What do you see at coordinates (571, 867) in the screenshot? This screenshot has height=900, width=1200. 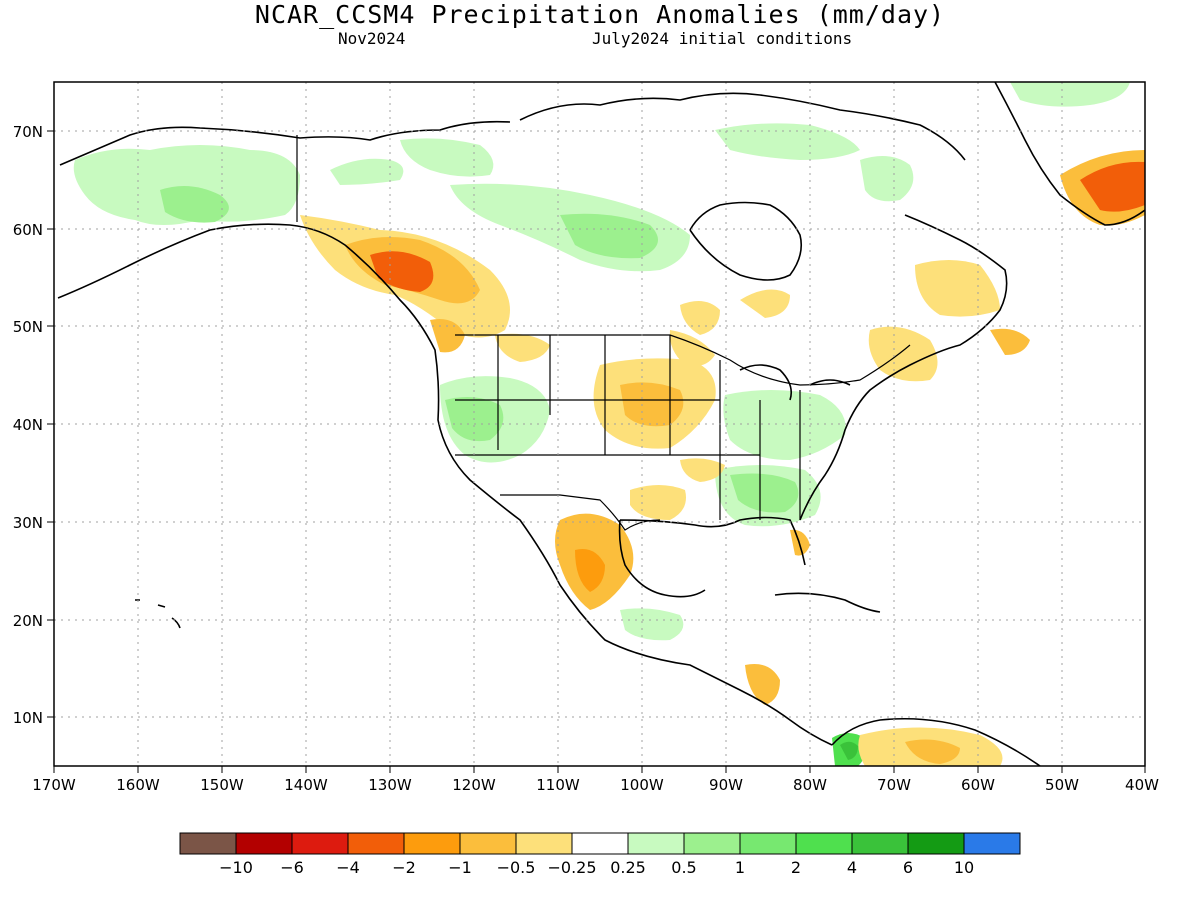 I see `legend-label: −0.25` at bounding box center [571, 867].